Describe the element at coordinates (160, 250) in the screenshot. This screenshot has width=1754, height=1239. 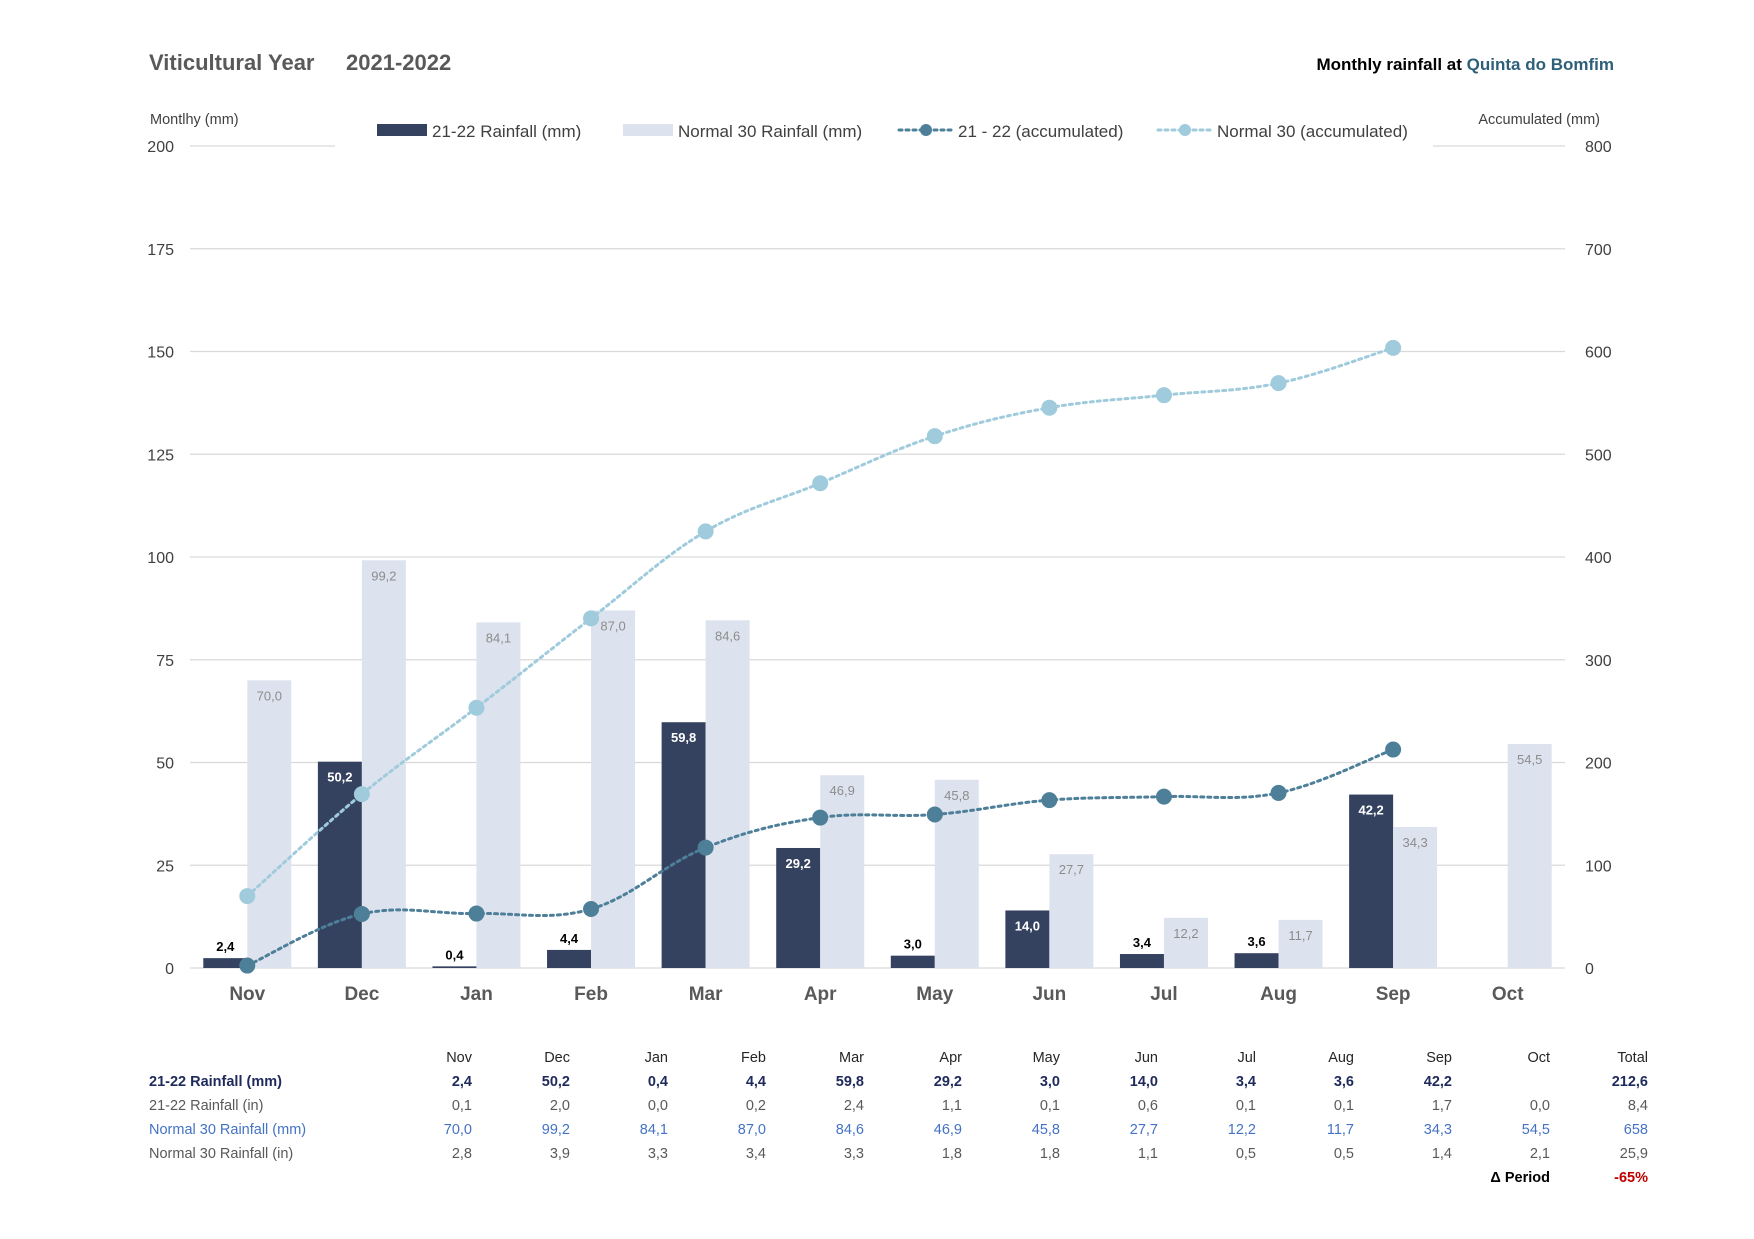
I see `left-tick-label: 175` at that location.